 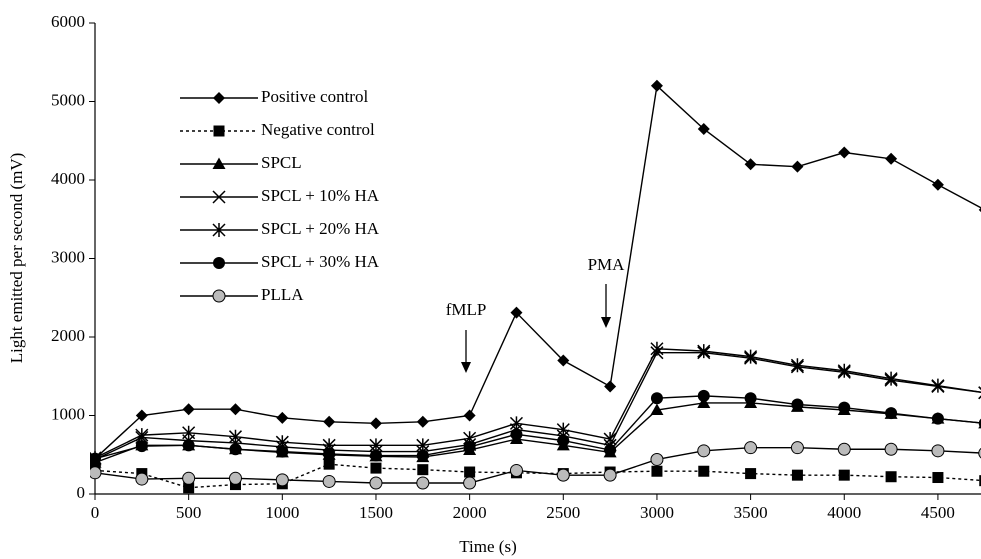 I want to click on legend-item: SPCL + 30% HA, so click(x=280, y=261).